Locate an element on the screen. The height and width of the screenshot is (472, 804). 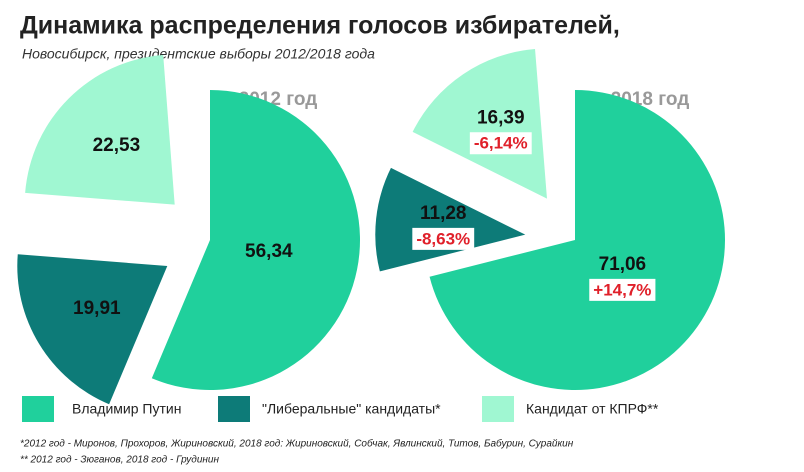
legend-label: Кандидат от КПРФ** is located at coordinates (592, 409).